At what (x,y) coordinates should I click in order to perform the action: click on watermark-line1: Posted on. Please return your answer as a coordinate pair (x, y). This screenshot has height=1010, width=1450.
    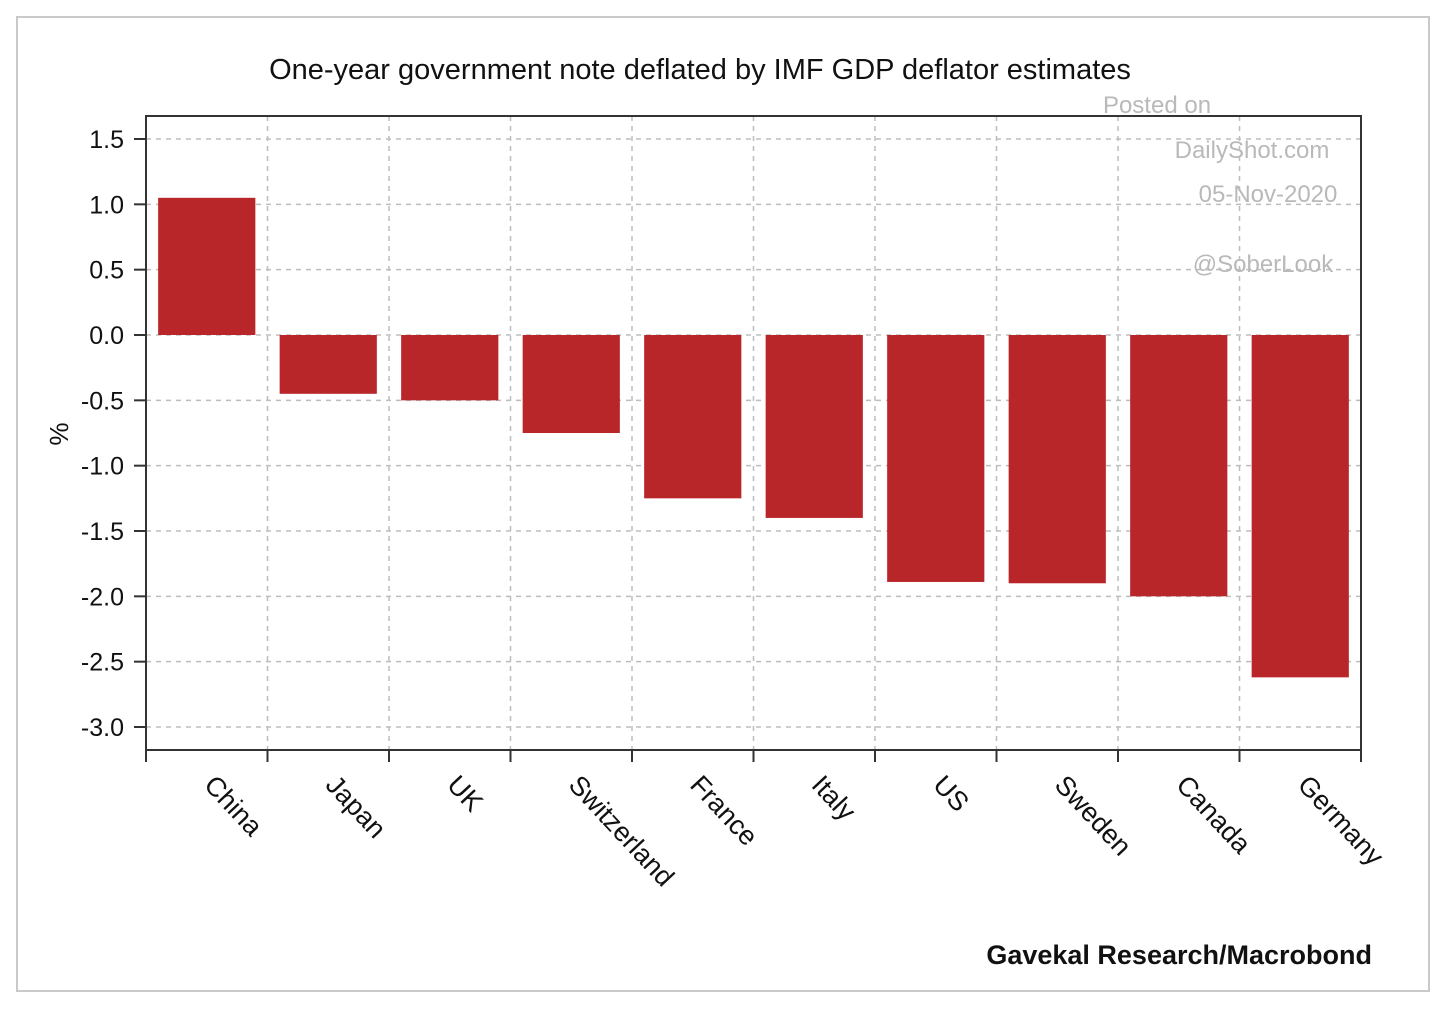
    Looking at the image, I should click on (1157, 105).